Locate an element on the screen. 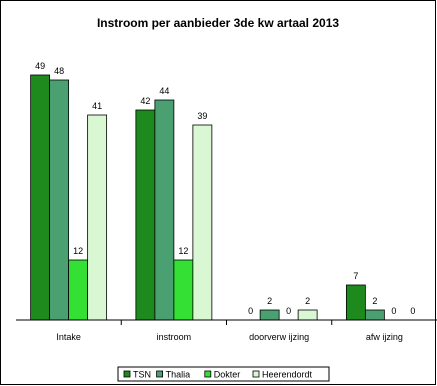 This screenshot has height=386, width=437. value-label-thalia-3: 2 is located at coordinates (374, 301).